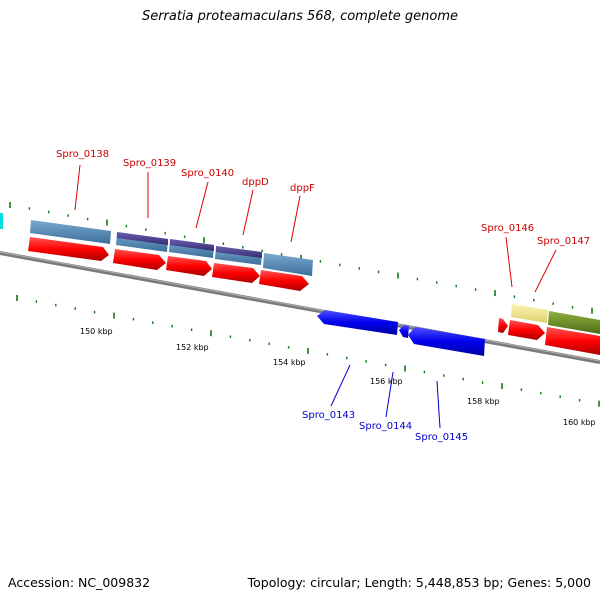 Image resolution: width=600 pixels, height=600 pixels. I want to click on leader-dppd, so click(248, 212).